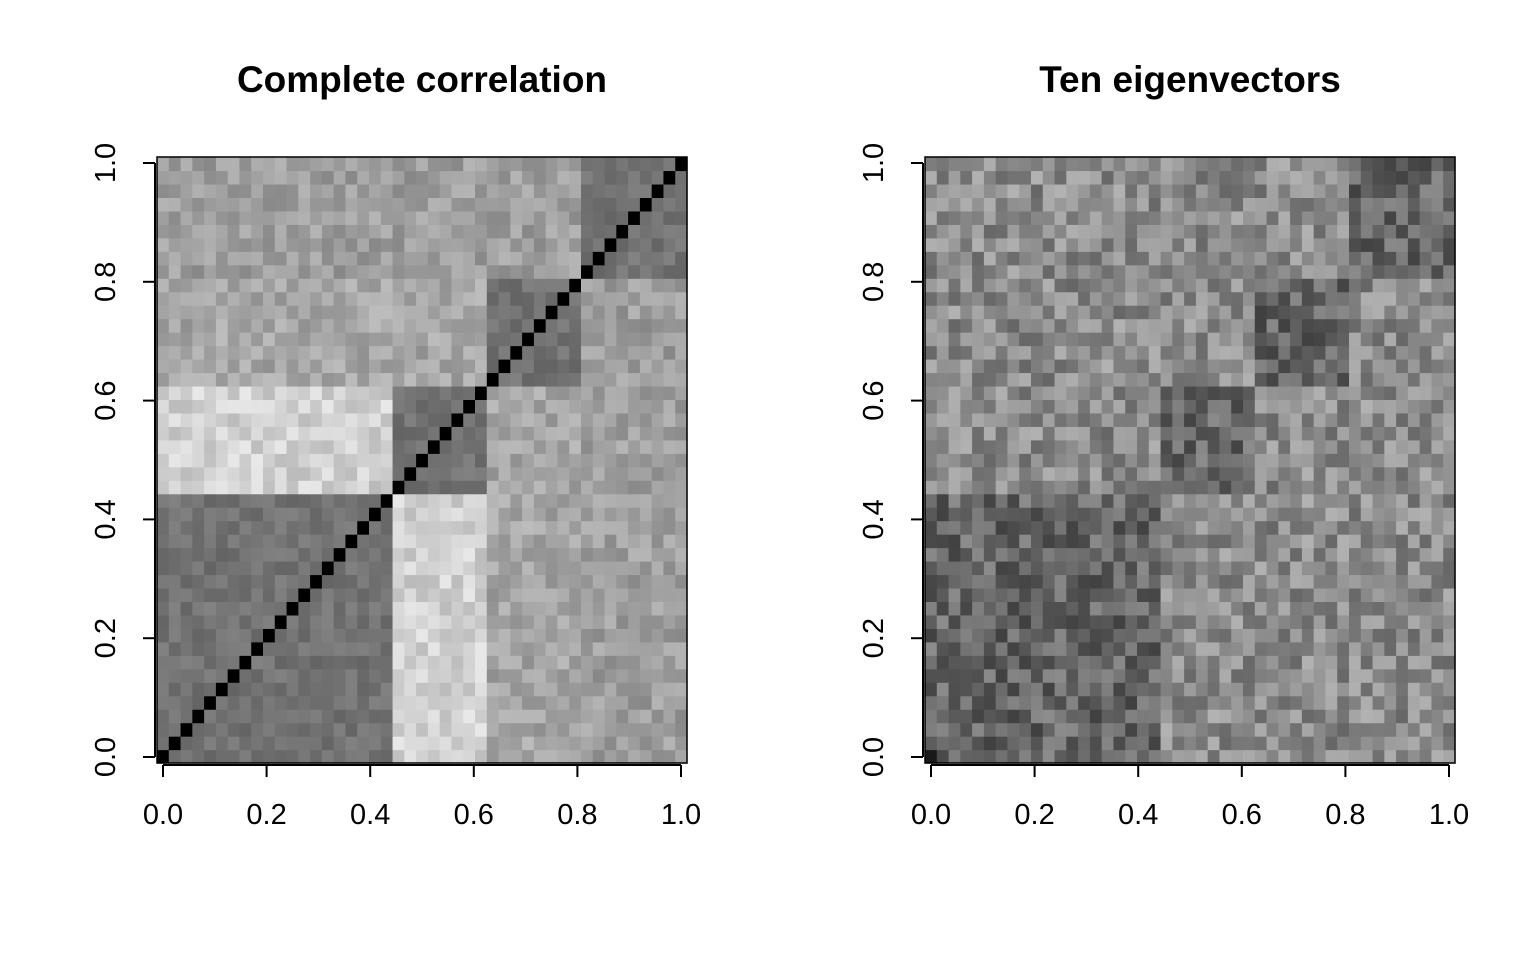 This screenshot has height=960, width=1536. I want to click on y-tick-label: 0.4, so click(106, 519).